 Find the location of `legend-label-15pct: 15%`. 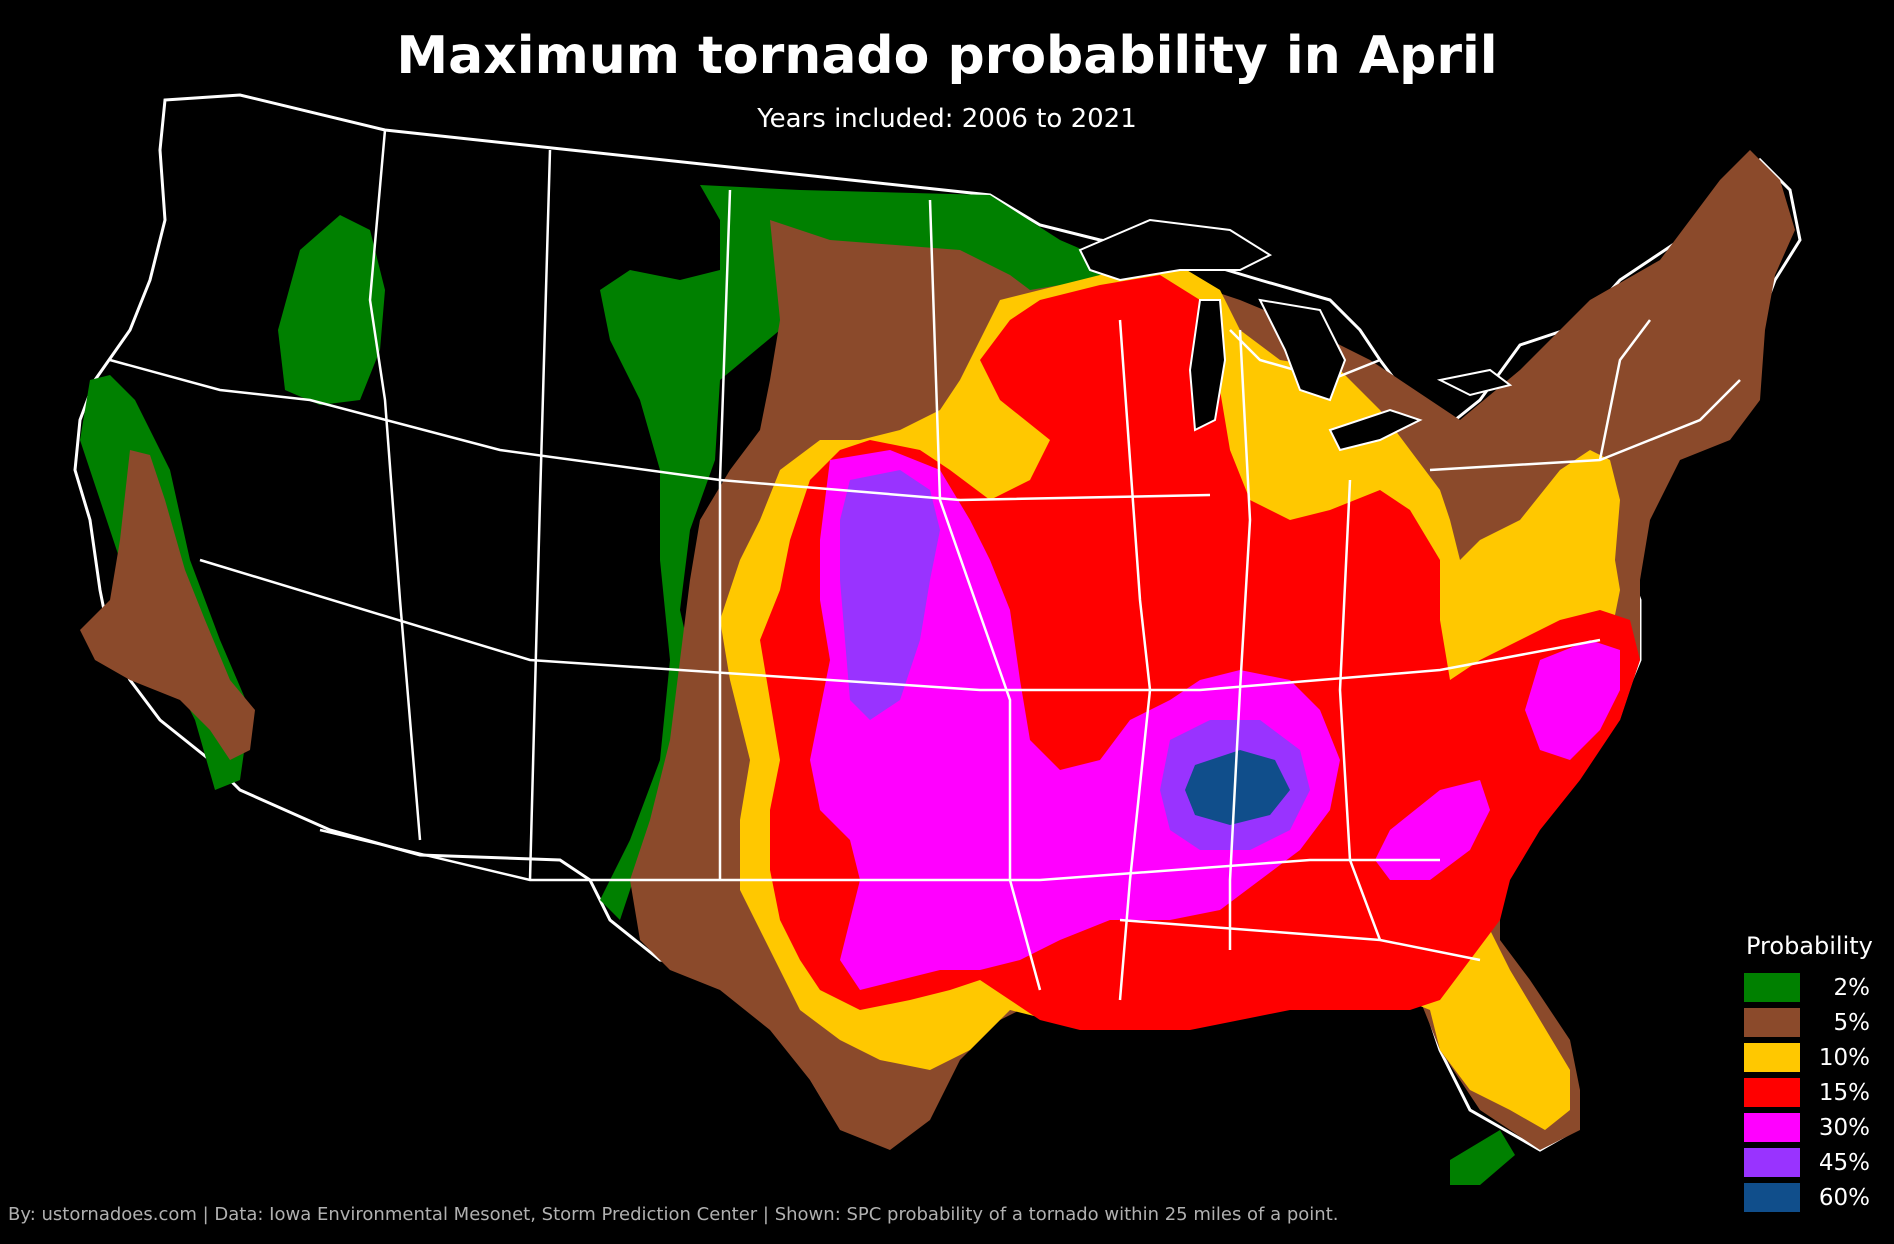

legend-label-15pct: 15% is located at coordinates (1844, 1092).